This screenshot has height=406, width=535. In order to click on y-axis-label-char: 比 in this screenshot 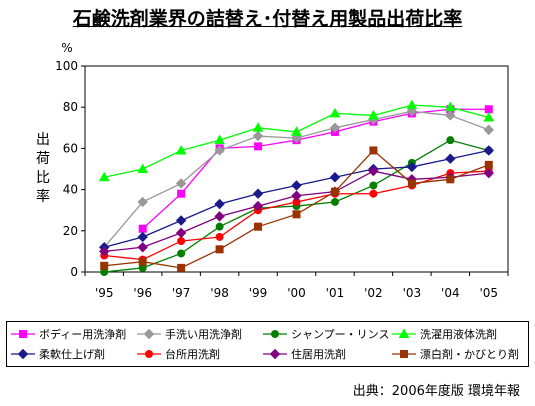, I will do `click(43, 178)`.